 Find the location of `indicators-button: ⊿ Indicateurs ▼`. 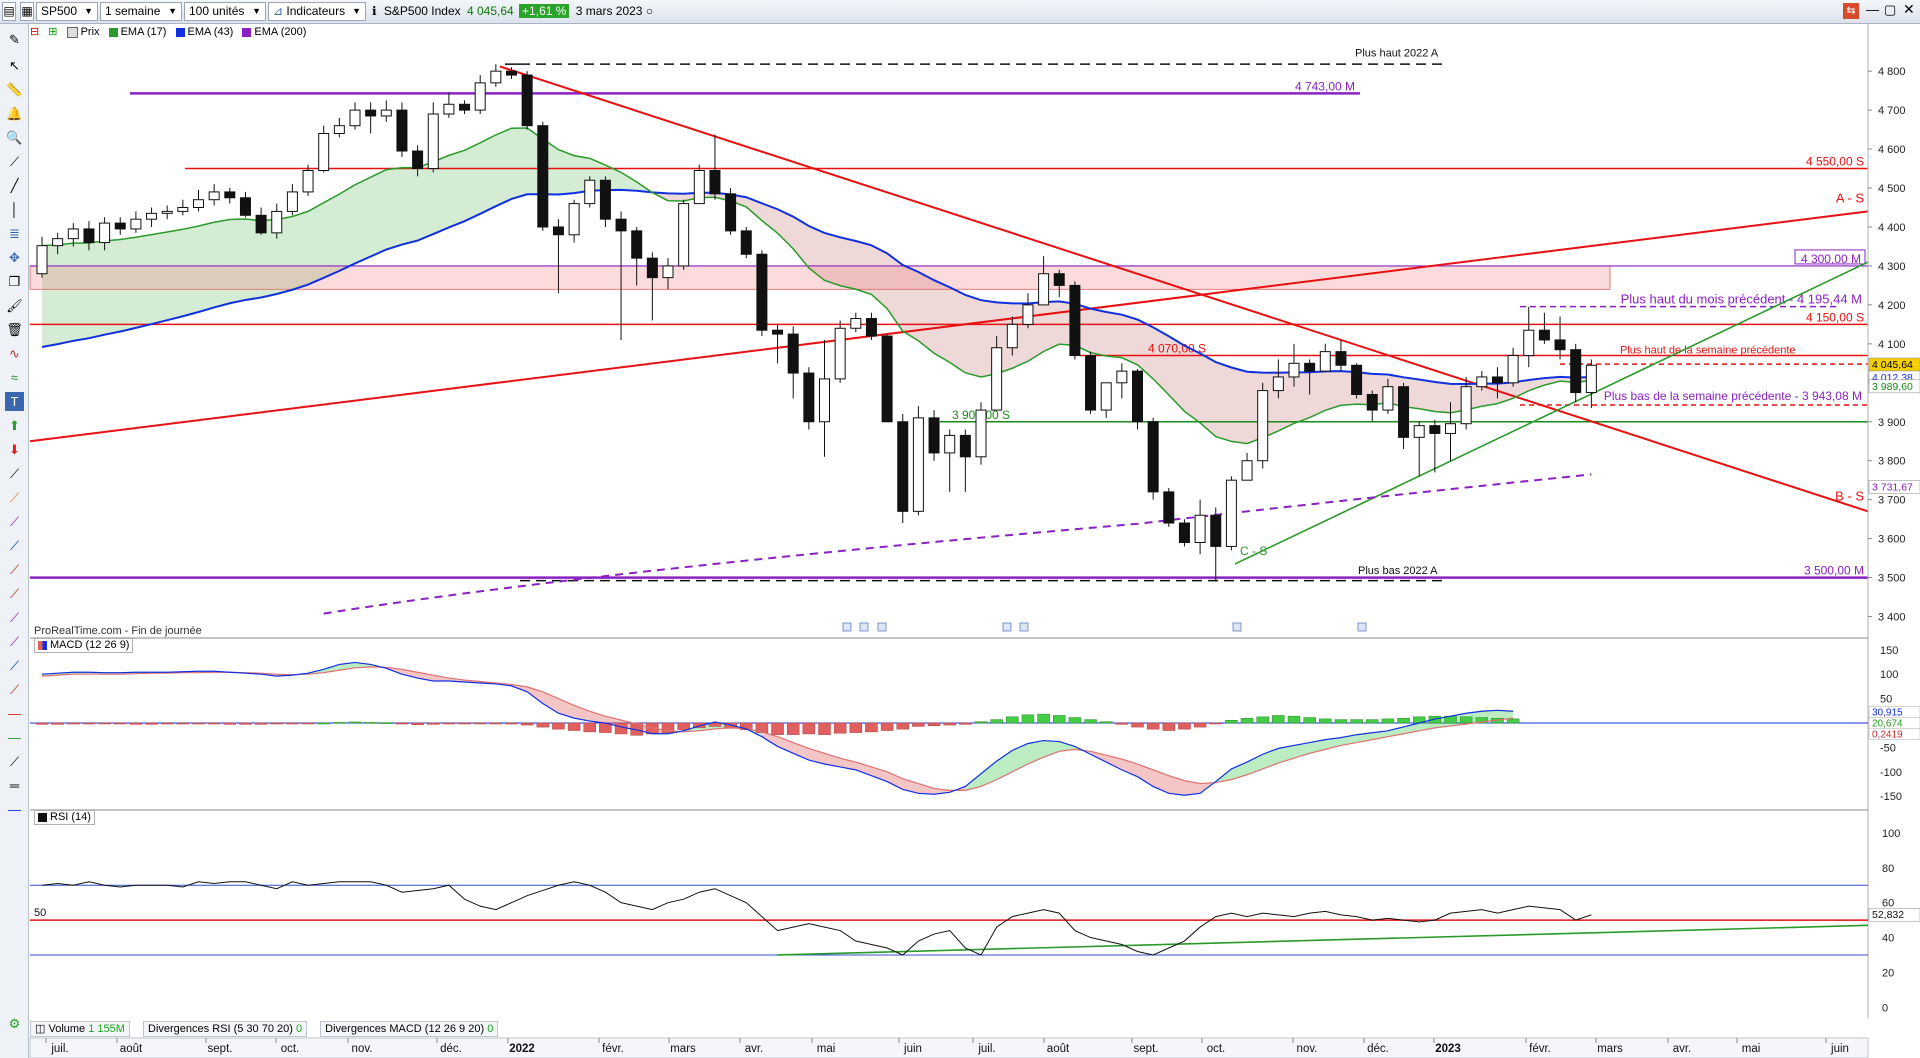

indicators-button: ⊿ Indicateurs ▼ is located at coordinates (317, 11).